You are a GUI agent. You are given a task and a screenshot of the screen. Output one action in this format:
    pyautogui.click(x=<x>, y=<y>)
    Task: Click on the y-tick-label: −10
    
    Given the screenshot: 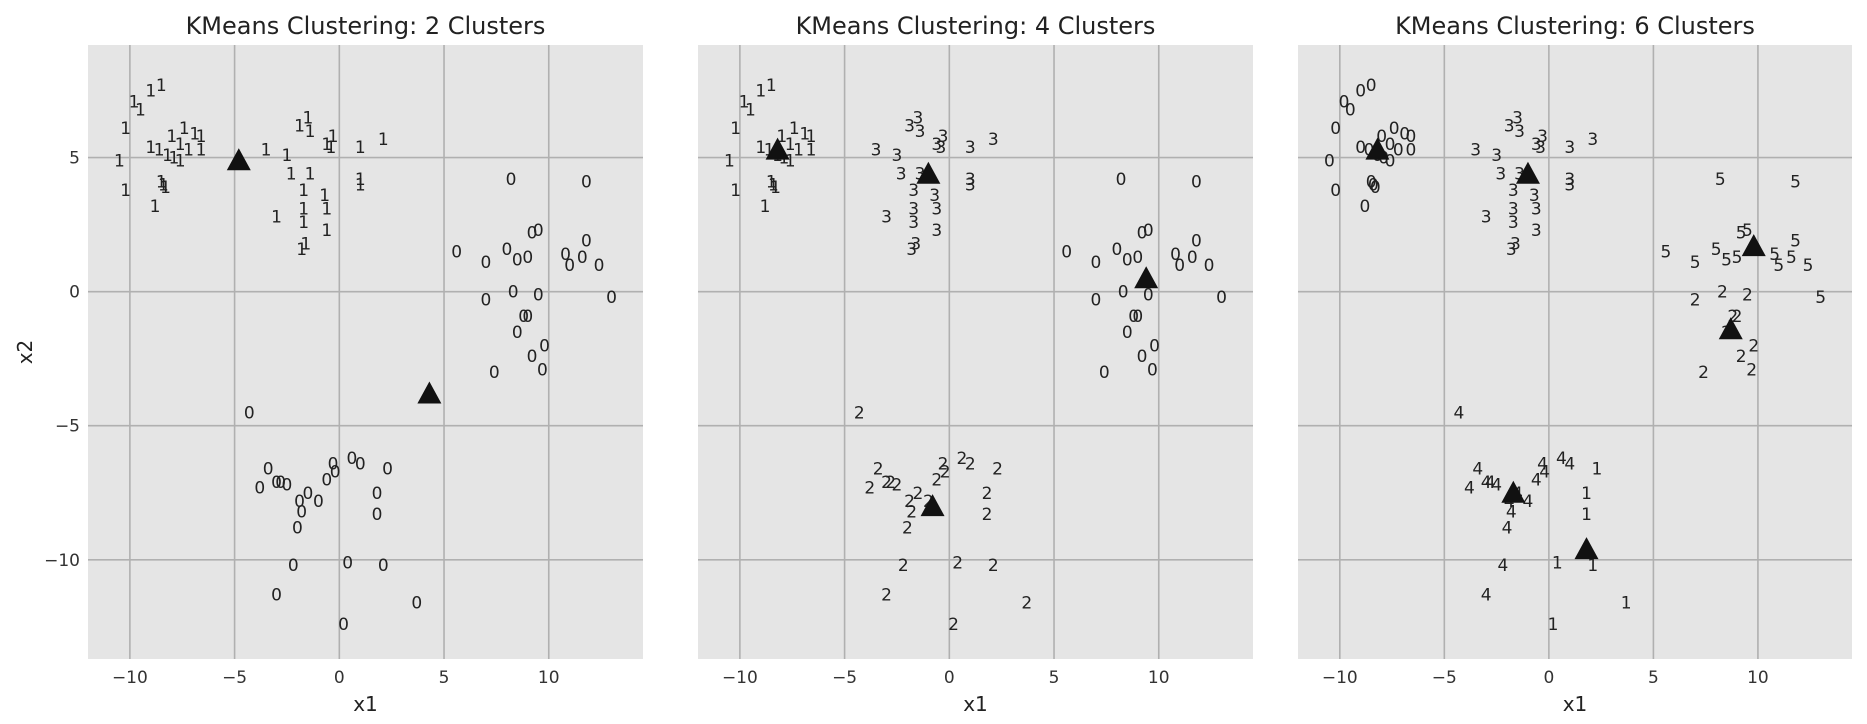 What is the action you would take?
    pyautogui.click(x=62, y=561)
    